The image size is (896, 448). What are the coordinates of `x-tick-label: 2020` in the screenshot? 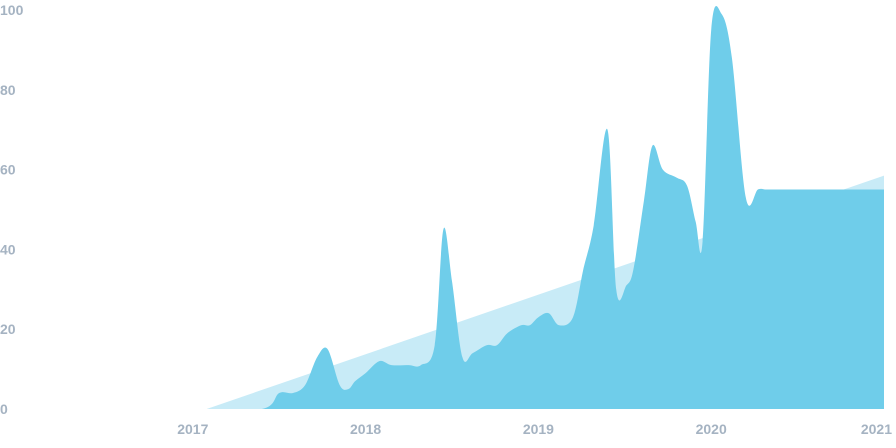 It's located at (711, 429).